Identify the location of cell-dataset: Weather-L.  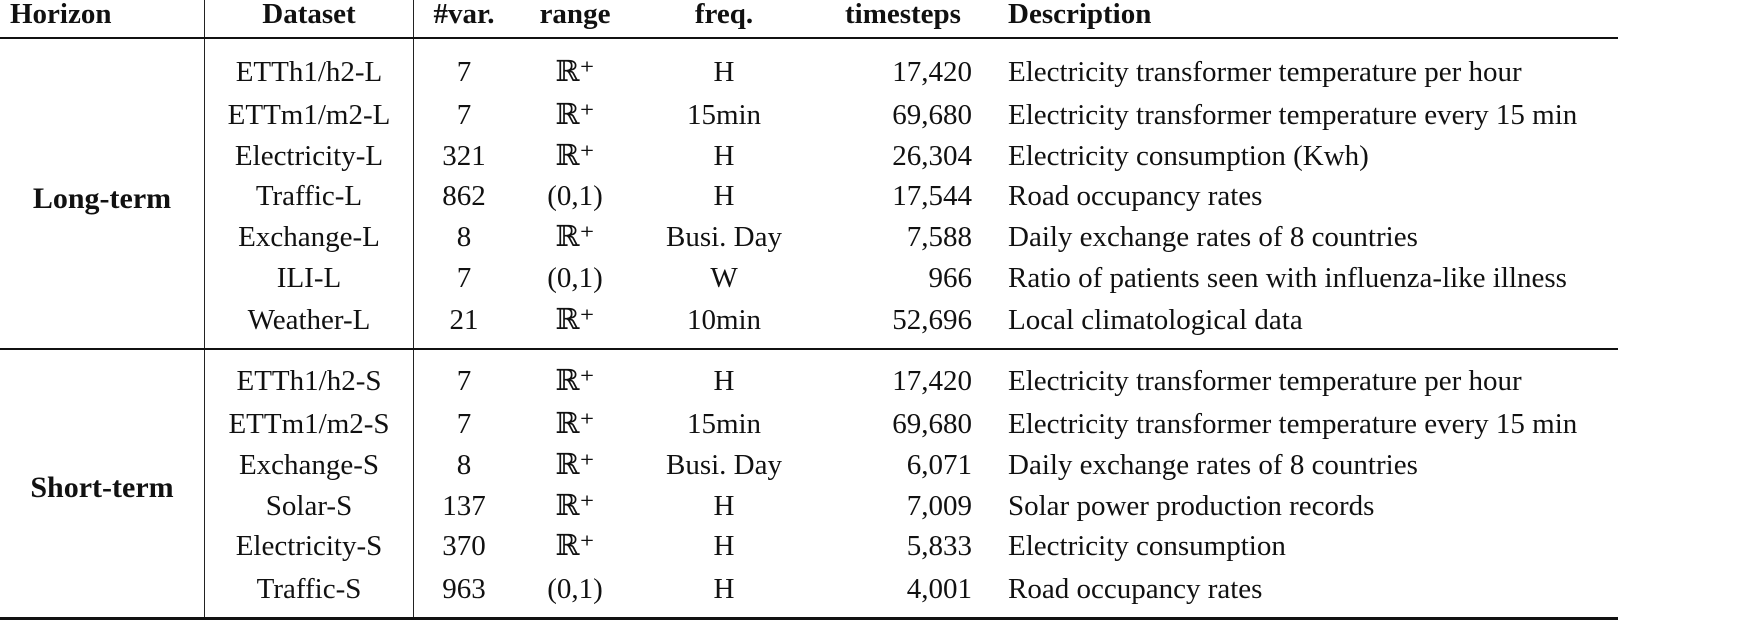
(309, 324).